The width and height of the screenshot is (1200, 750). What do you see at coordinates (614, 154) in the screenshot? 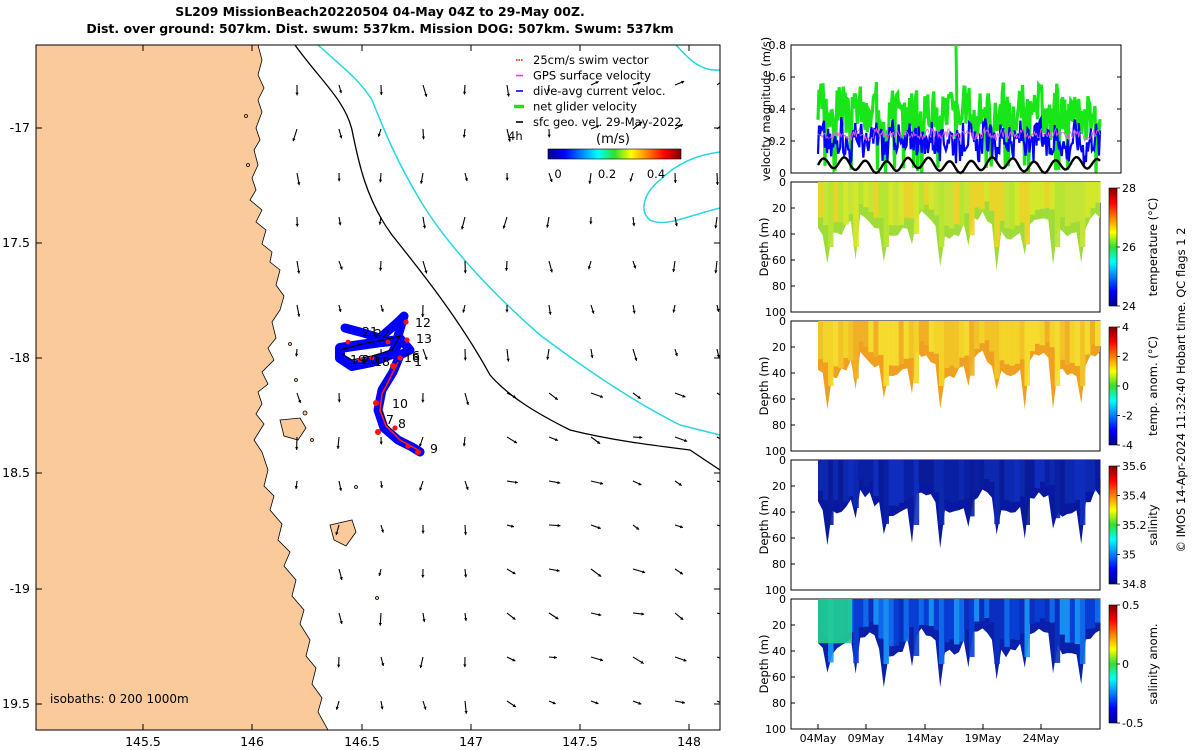
I see `speed-colorbar` at bounding box center [614, 154].